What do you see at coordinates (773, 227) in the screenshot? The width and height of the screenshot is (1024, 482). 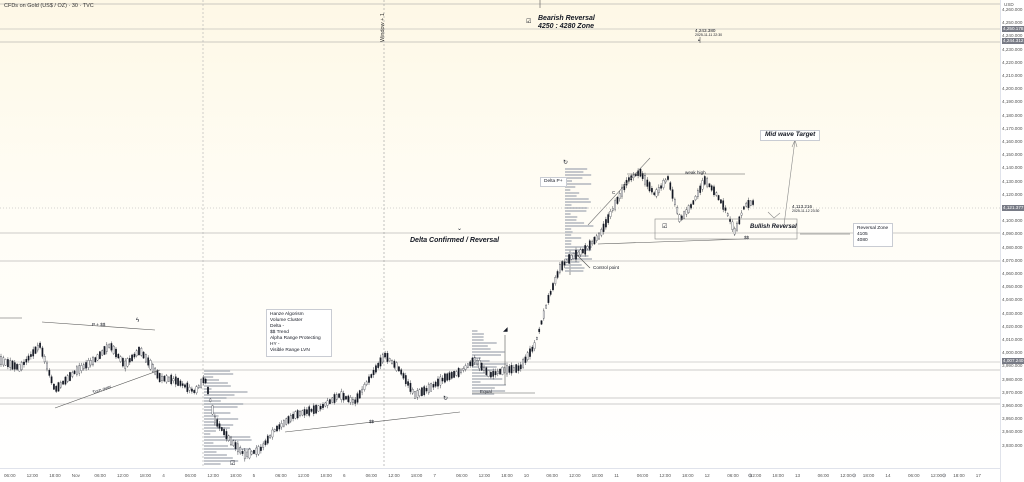 I see `bullish-reversal-label: Bullish Reversal` at bounding box center [773, 227].